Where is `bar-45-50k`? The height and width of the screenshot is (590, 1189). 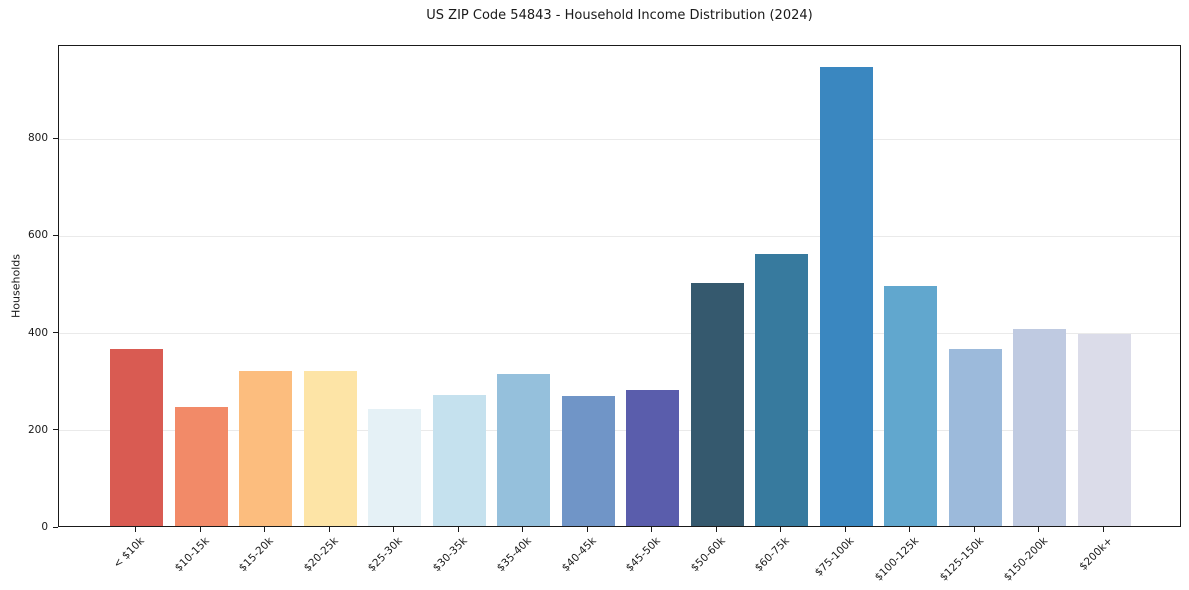
bar-45-50k is located at coordinates (653, 457).